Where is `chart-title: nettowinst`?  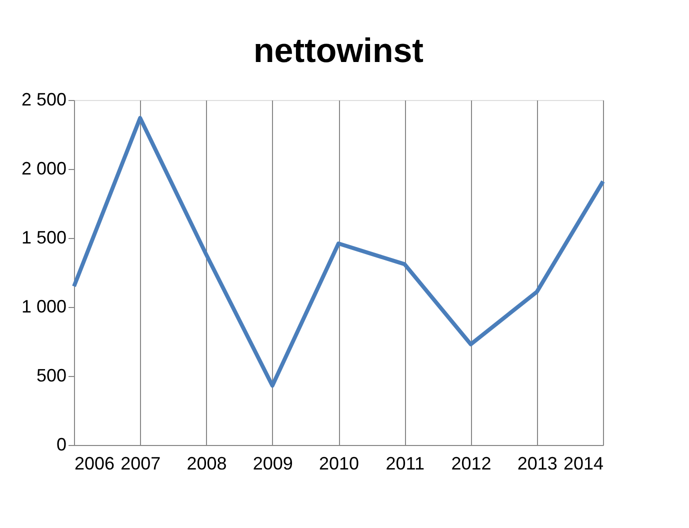 chart-title: nettowinst is located at coordinates (339, 51).